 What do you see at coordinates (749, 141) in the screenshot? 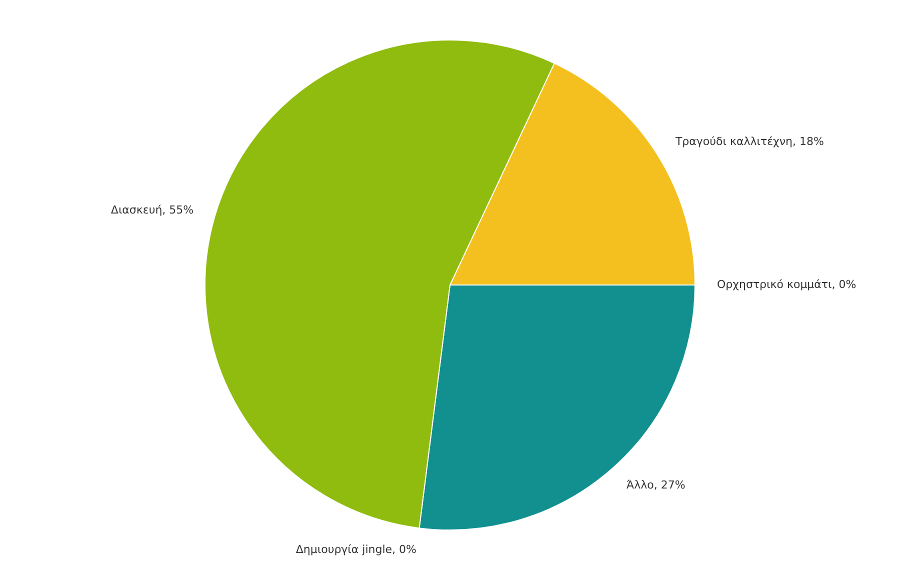
I see `slice-label: Τραγούδι καλλιτέχνη, 18%` at bounding box center [749, 141].